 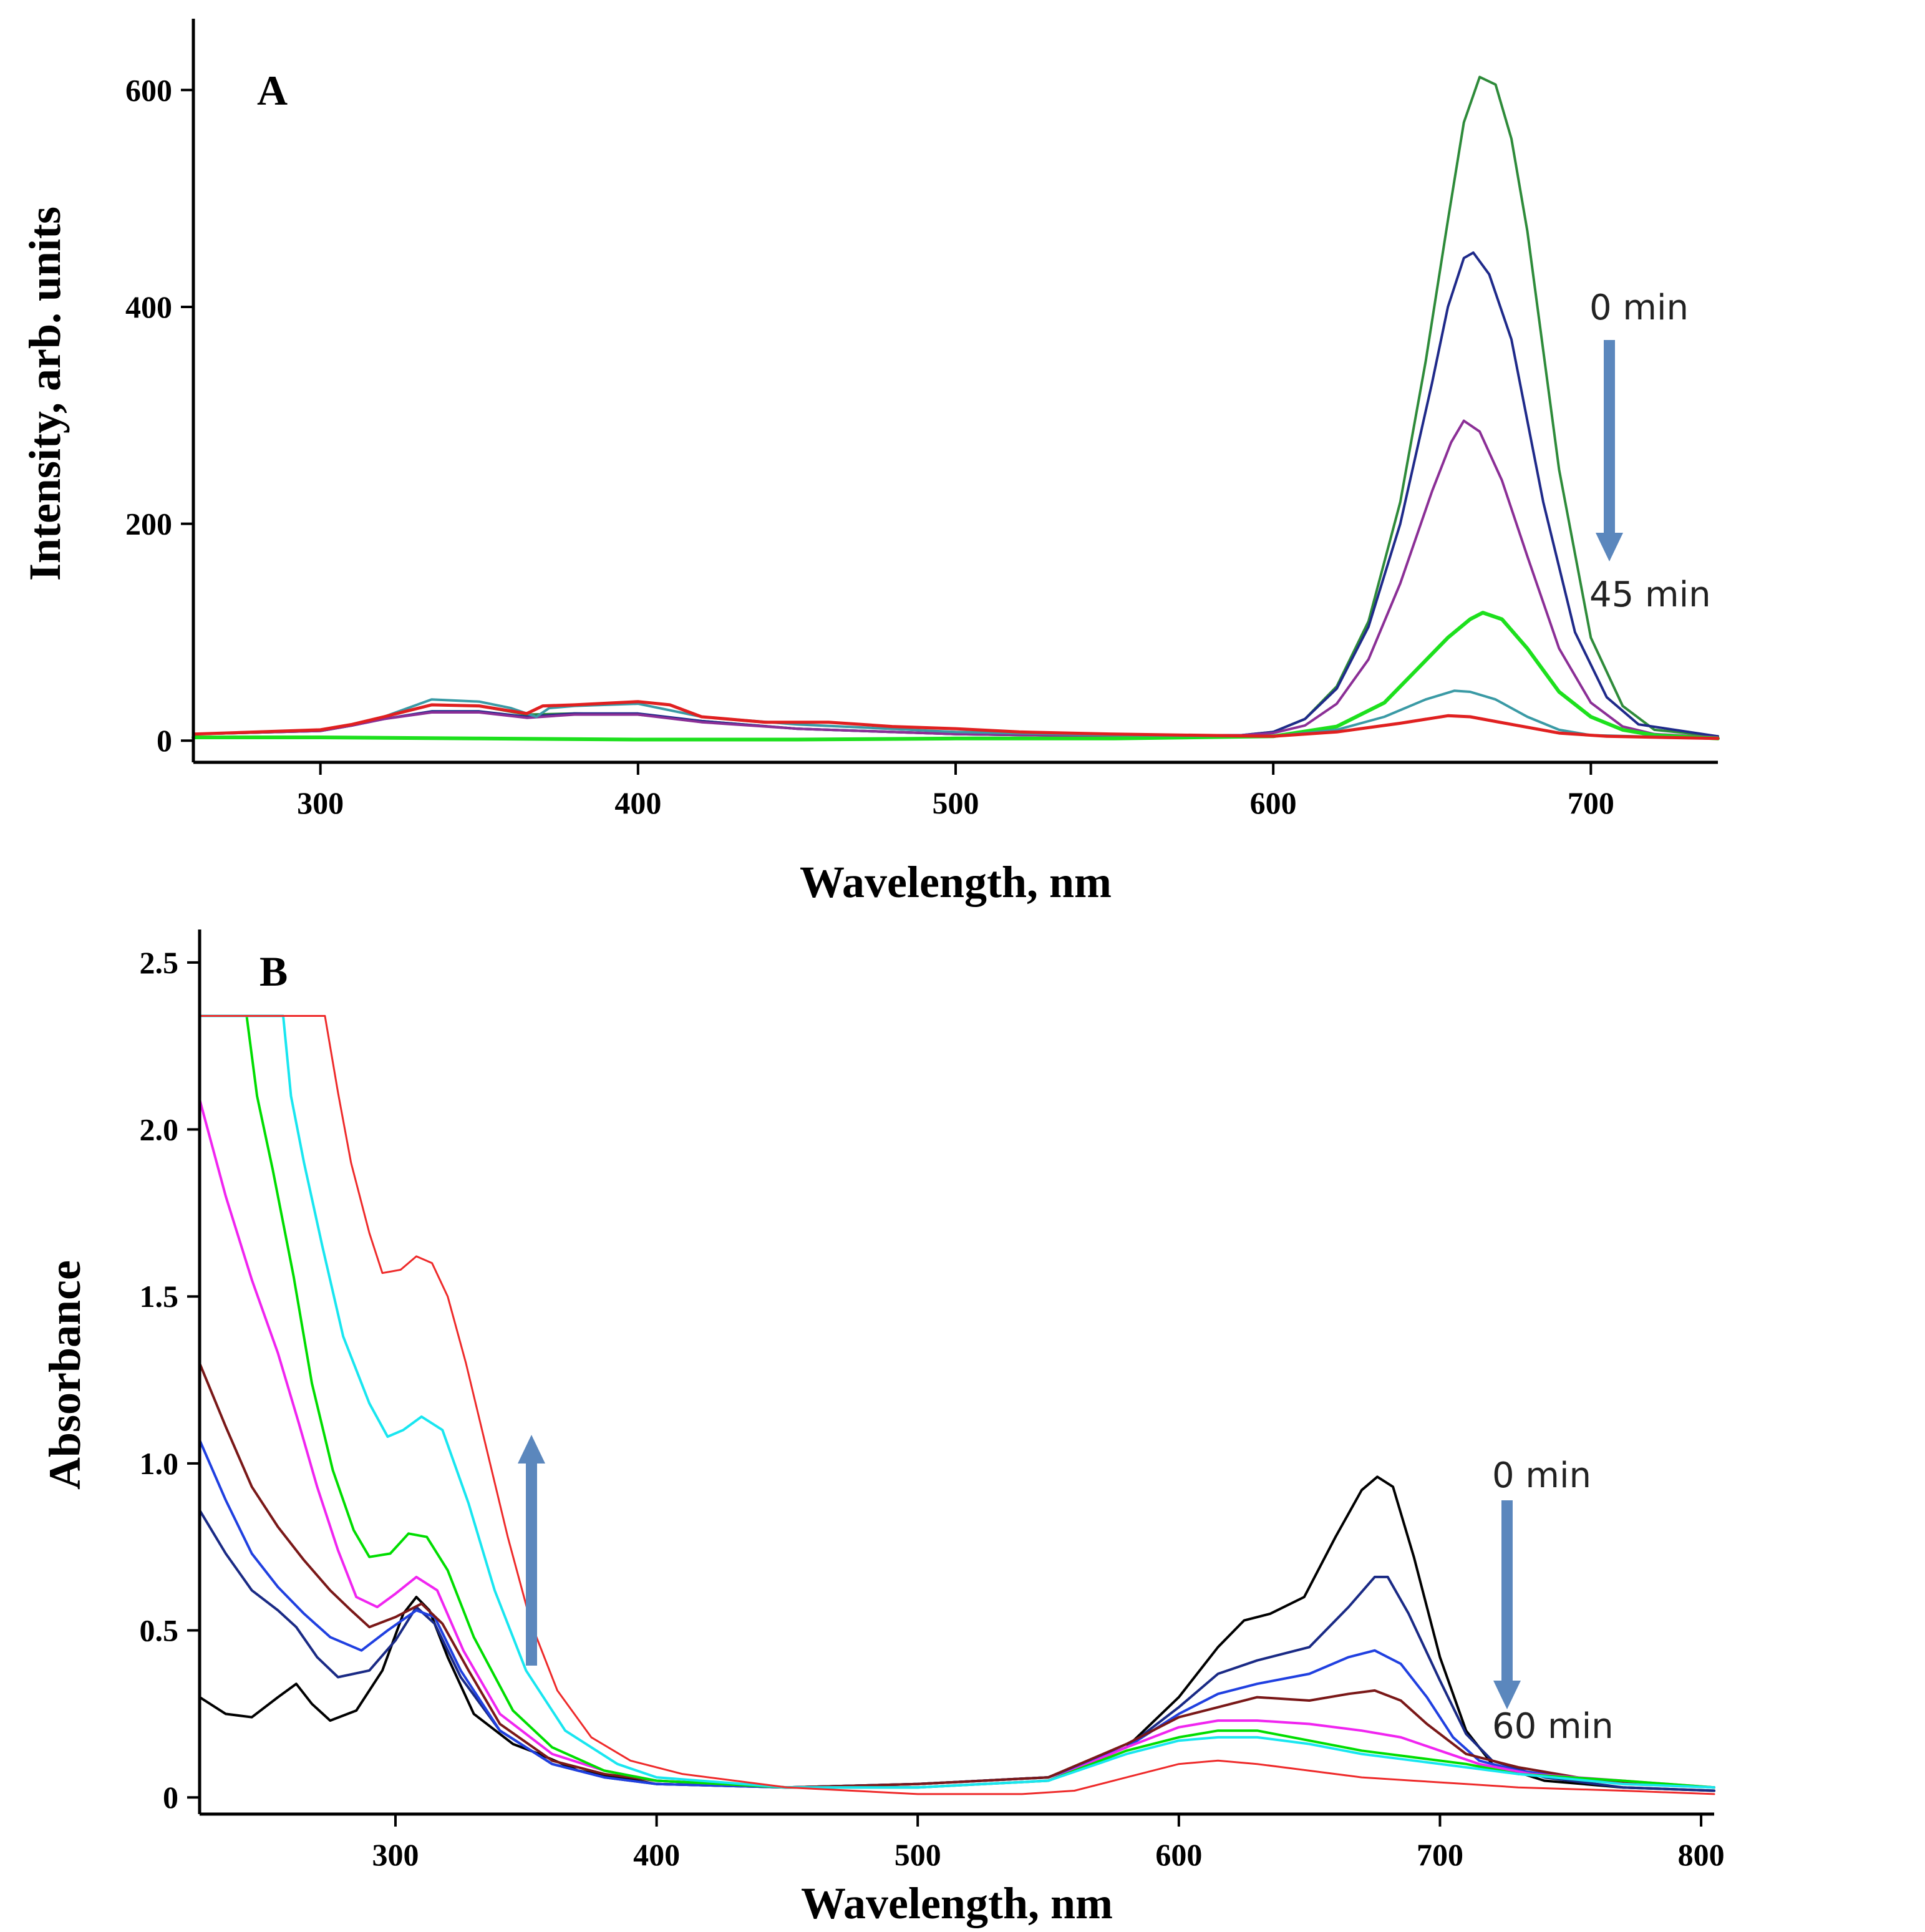 I want to click on panel-label: B, so click(x=273, y=971).